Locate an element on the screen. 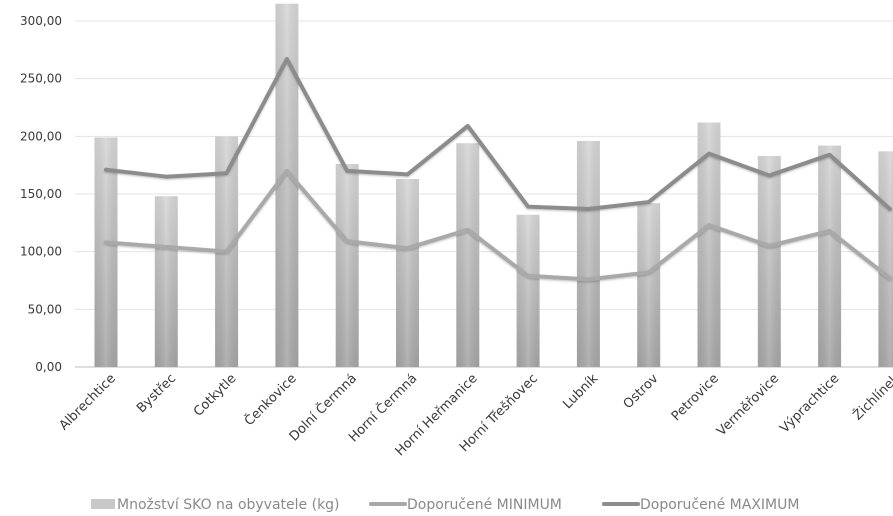 The width and height of the screenshot is (893, 516). y-tick-label: 150,00 is located at coordinates (41, 194).